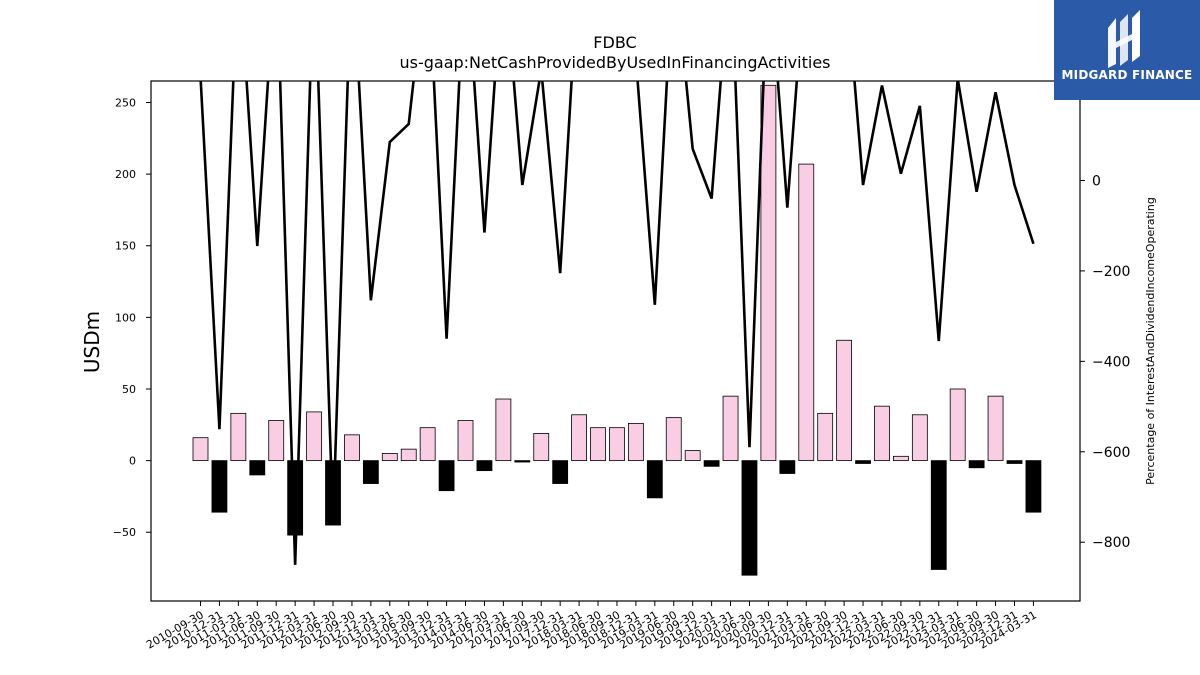 This screenshot has height=675, width=1200. Describe the element at coordinates (124, 532) in the screenshot. I see `y-tick-label: −50` at that location.